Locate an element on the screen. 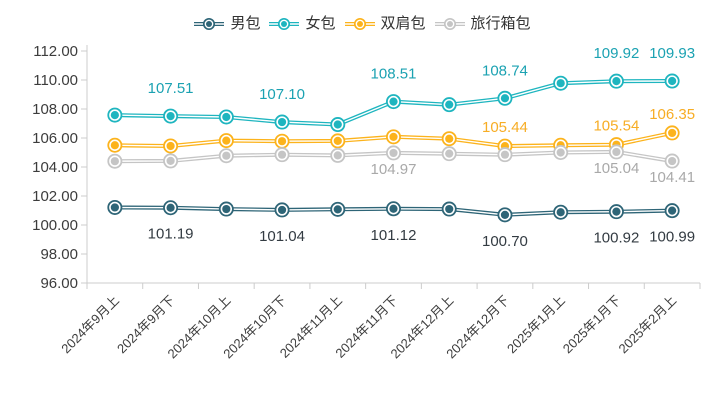 Image resolution: width=724 pixels, height=402 pixels. point-label: 105.04 is located at coordinates (616, 168).